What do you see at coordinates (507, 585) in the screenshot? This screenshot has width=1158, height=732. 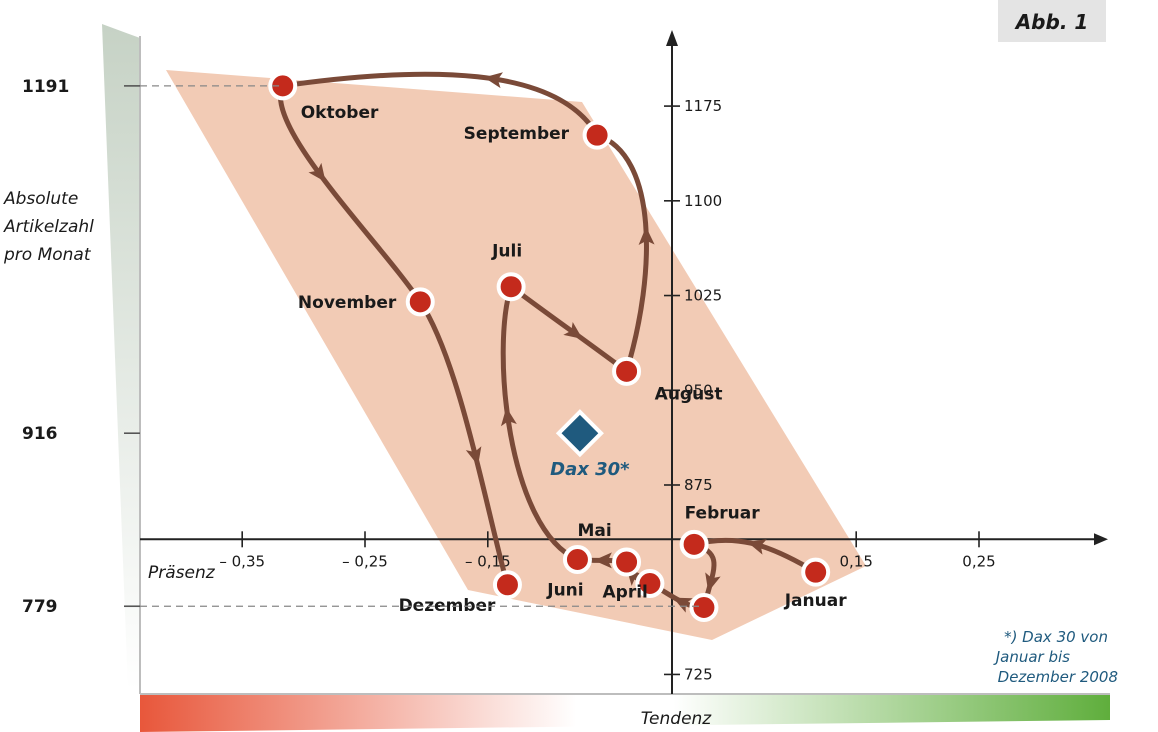 I see `marker-dezember` at bounding box center [507, 585].